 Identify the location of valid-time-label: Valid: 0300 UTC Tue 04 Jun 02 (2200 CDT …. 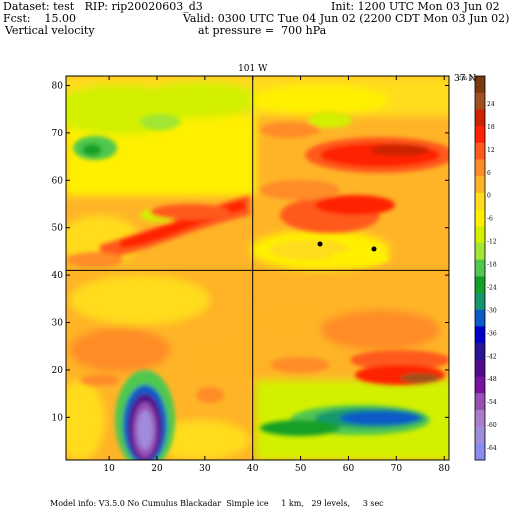
(346, 18).